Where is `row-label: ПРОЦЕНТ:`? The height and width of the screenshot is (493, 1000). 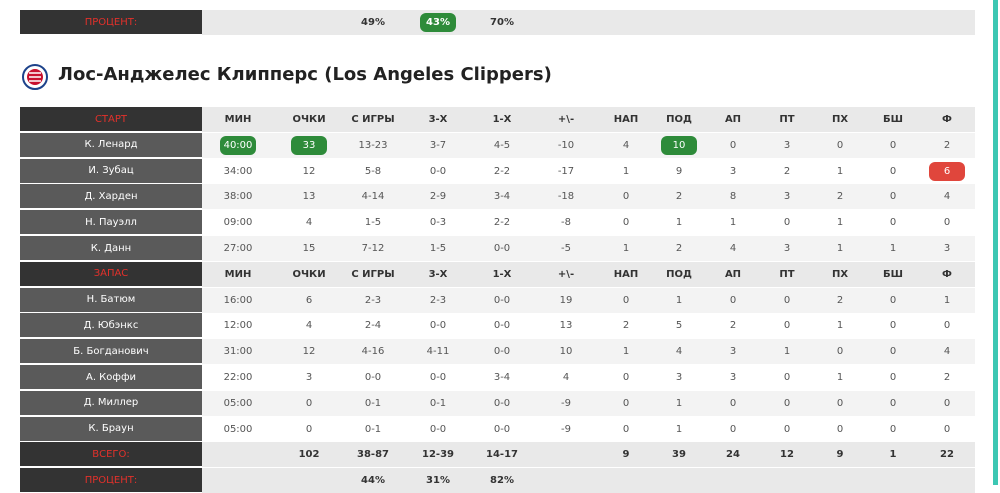 row-label: ПРОЦЕНТ: is located at coordinates (111, 480).